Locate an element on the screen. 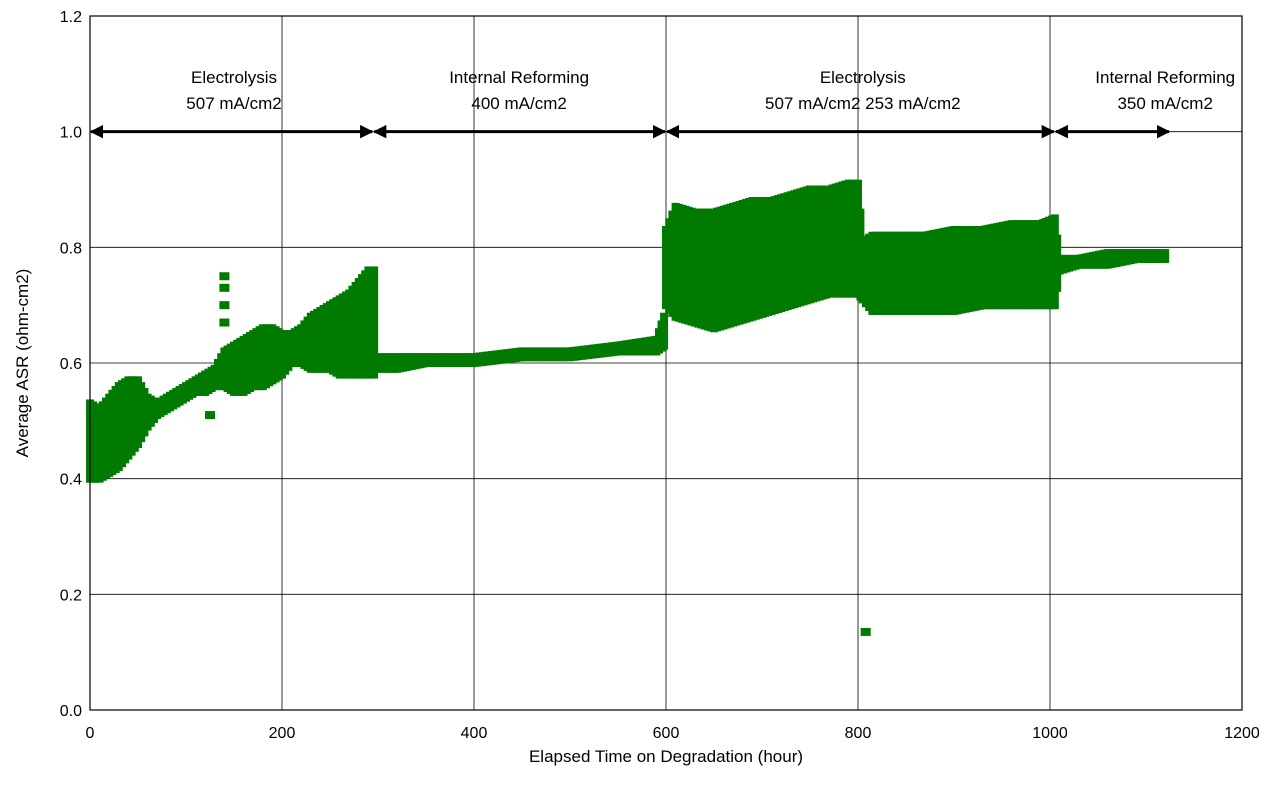  x-axis-label: Elapsed Time on Degradation (hour) is located at coordinates (666, 756).